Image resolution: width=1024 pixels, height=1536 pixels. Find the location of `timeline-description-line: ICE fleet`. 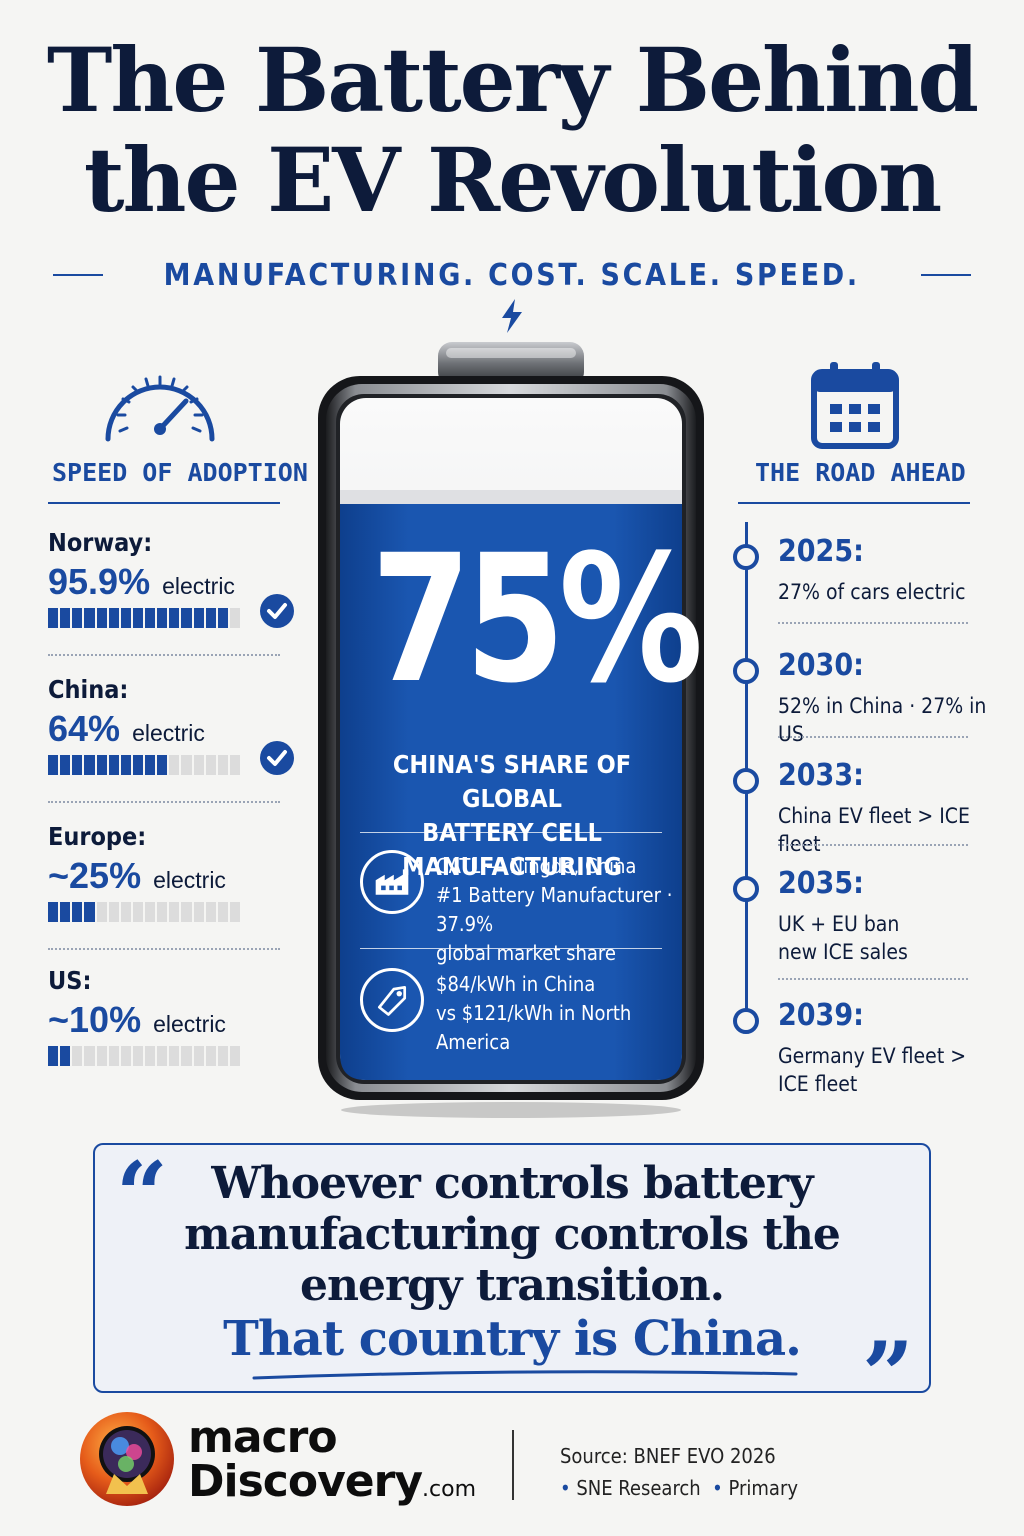

timeline-description-line: ICE fleet is located at coordinates (818, 1084).